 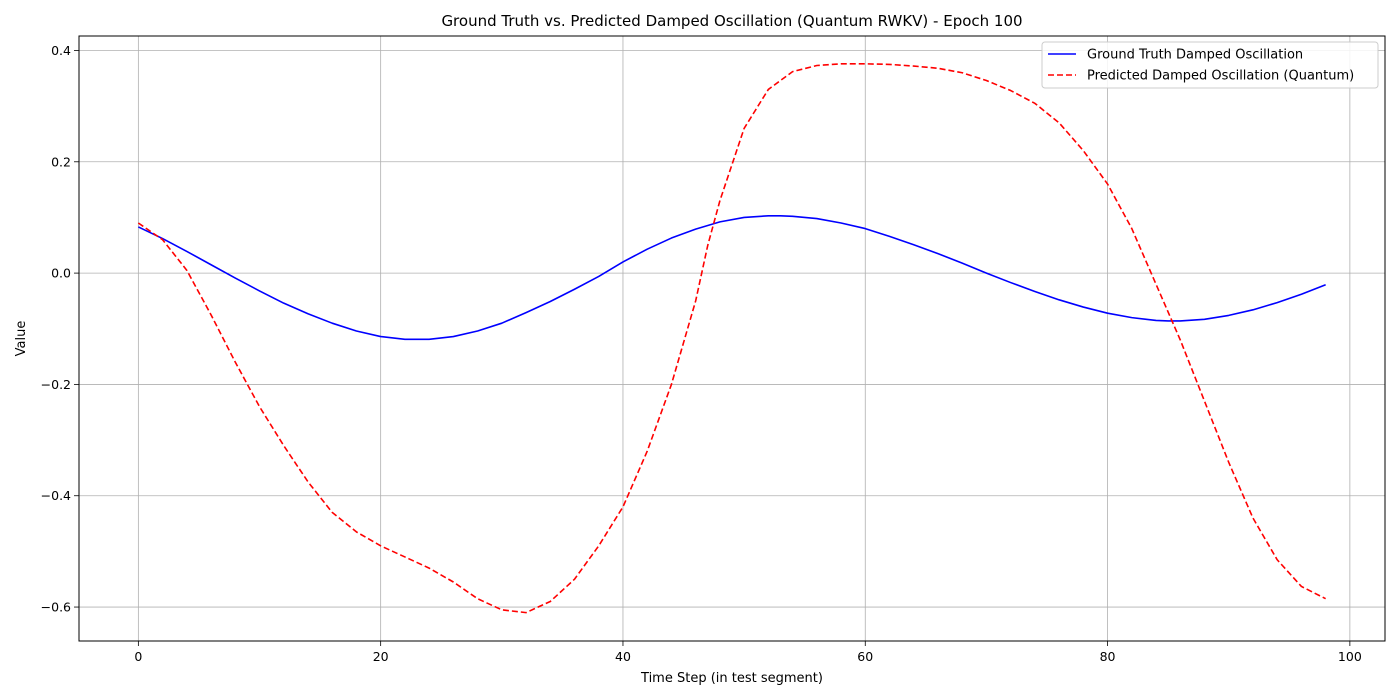 I want to click on y-tick-label: −0.2, so click(x=56, y=384).